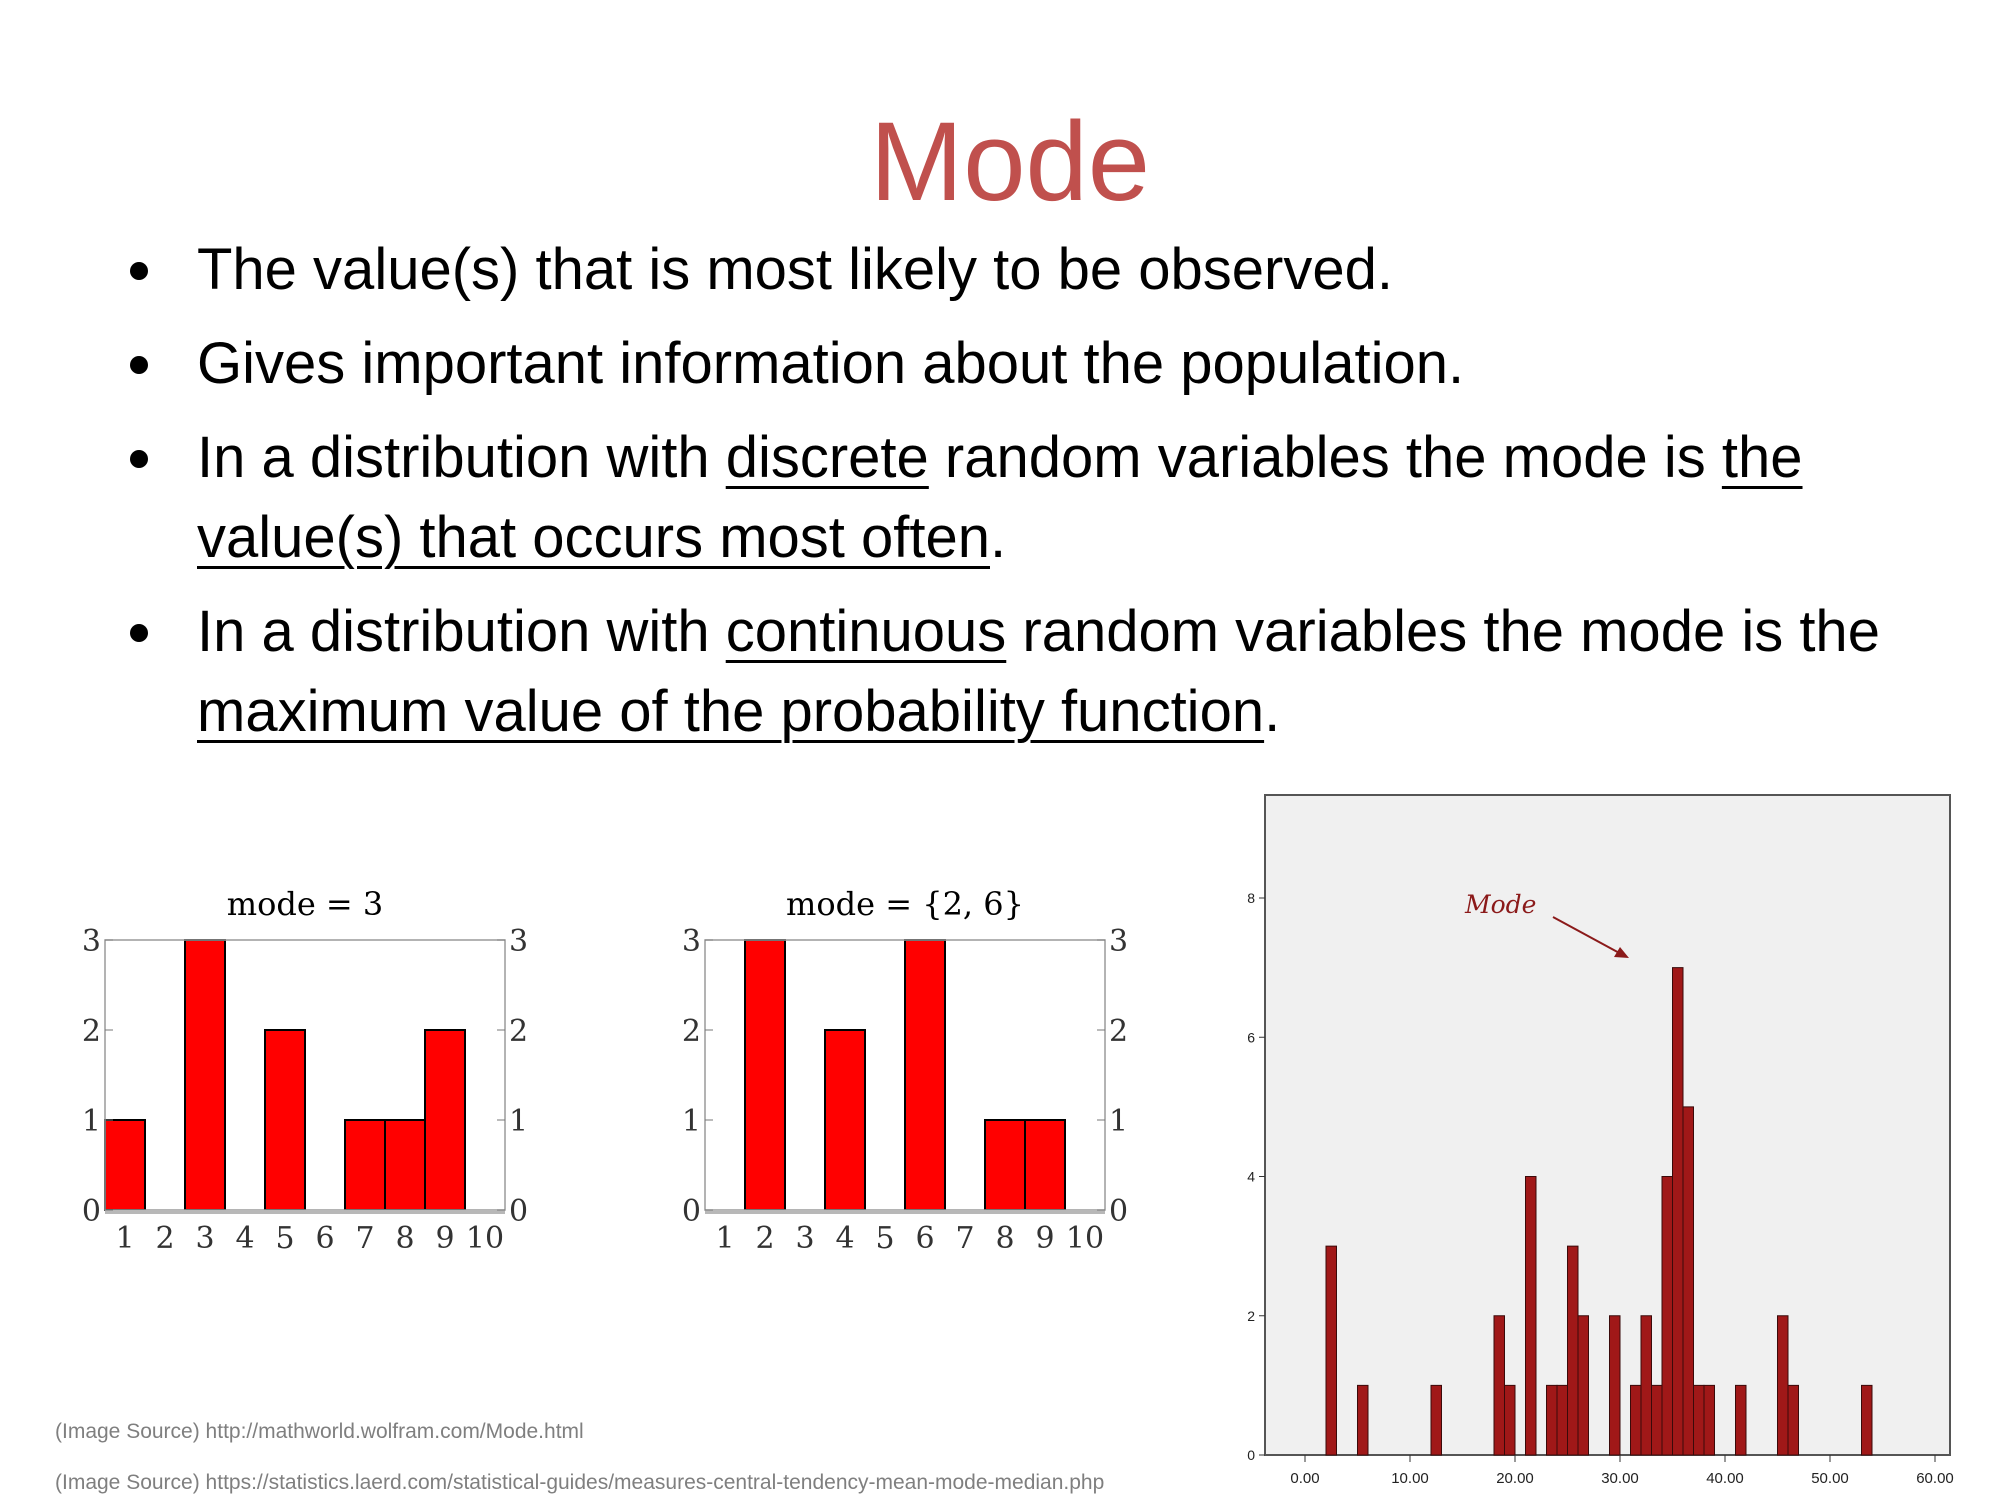 The height and width of the screenshot is (1500, 2000). I want to click on mode-arrow-head, so click(1621, 952).